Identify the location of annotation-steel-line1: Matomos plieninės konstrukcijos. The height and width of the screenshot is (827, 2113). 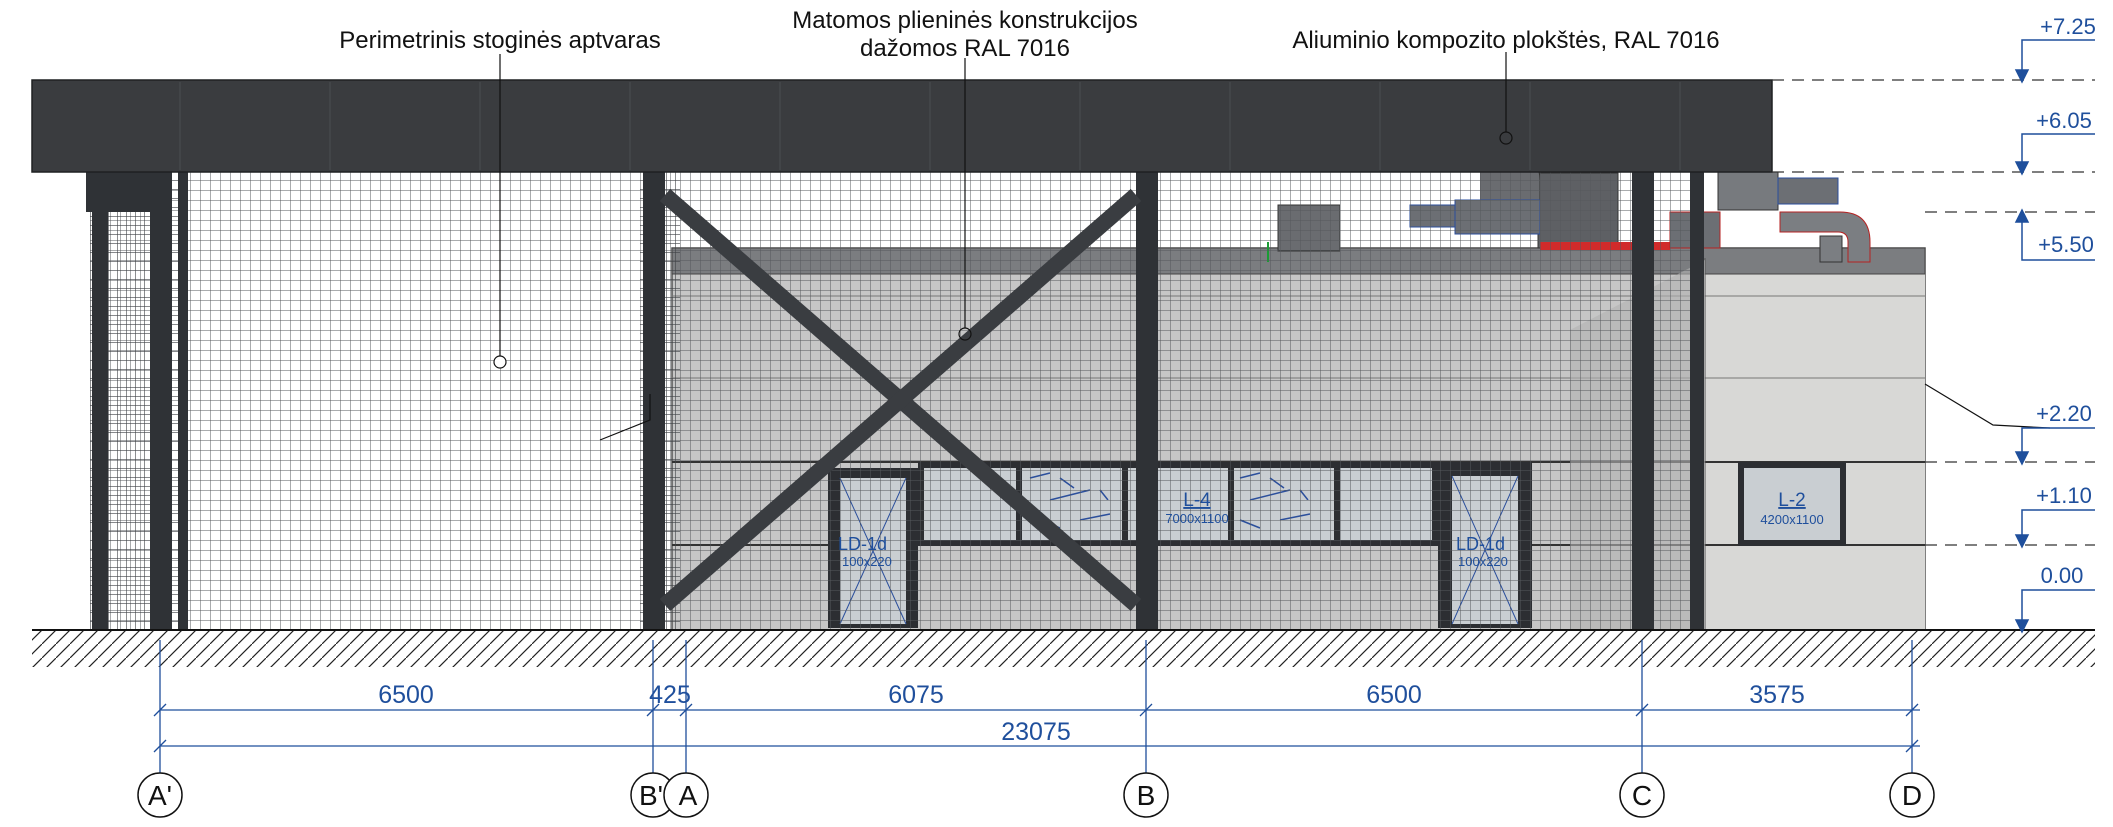
(964, 20).